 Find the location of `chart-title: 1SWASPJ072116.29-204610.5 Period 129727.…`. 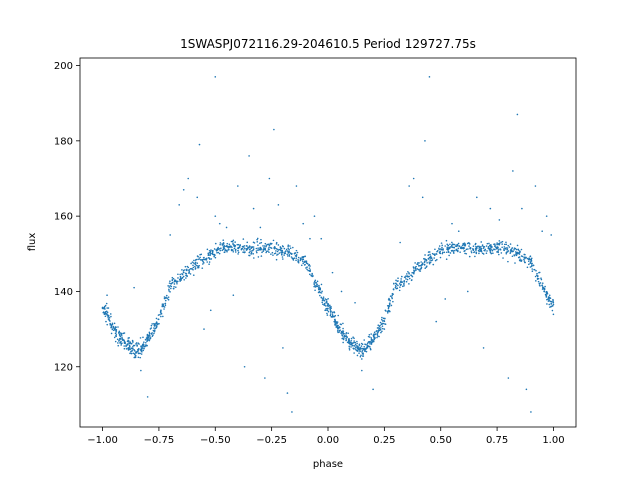

chart-title: 1SWASPJ072116.29-204610.5 Period 129727.… is located at coordinates (328, 44).